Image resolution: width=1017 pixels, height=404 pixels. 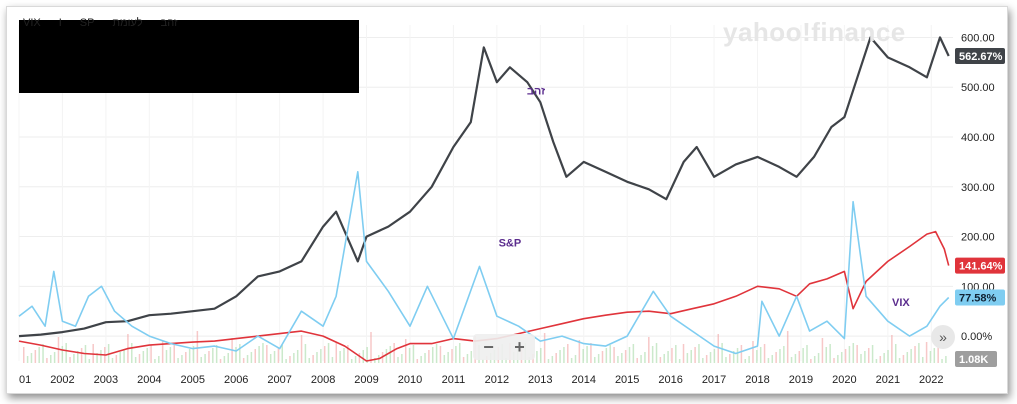 I want to click on legend-item-vix: VIX, so click(x=32, y=23).